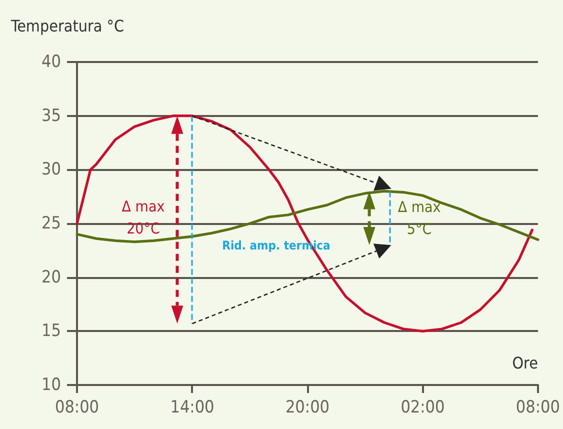  What do you see at coordinates (51, 170) in the screenshot?
I see `y-tick-label: 30` at bounding box center [51, 170].